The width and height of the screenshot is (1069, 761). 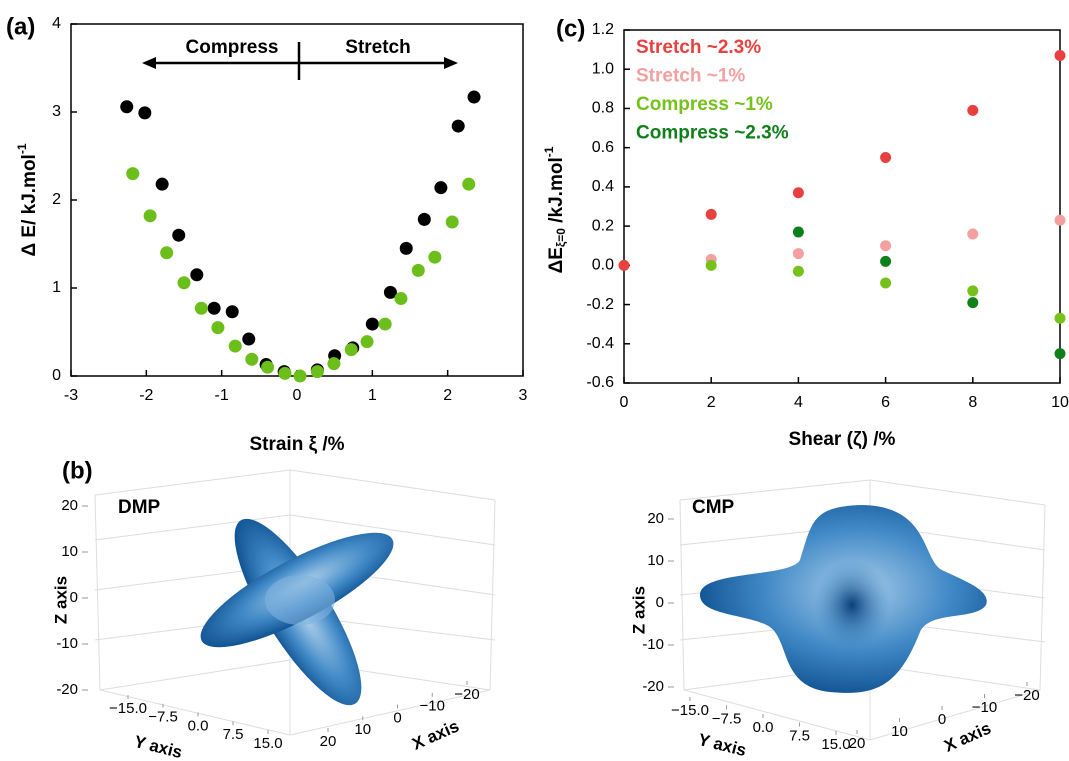 I want to click on y-label-main: Δ E/ kJ.mol, so click(x=29, y=205).